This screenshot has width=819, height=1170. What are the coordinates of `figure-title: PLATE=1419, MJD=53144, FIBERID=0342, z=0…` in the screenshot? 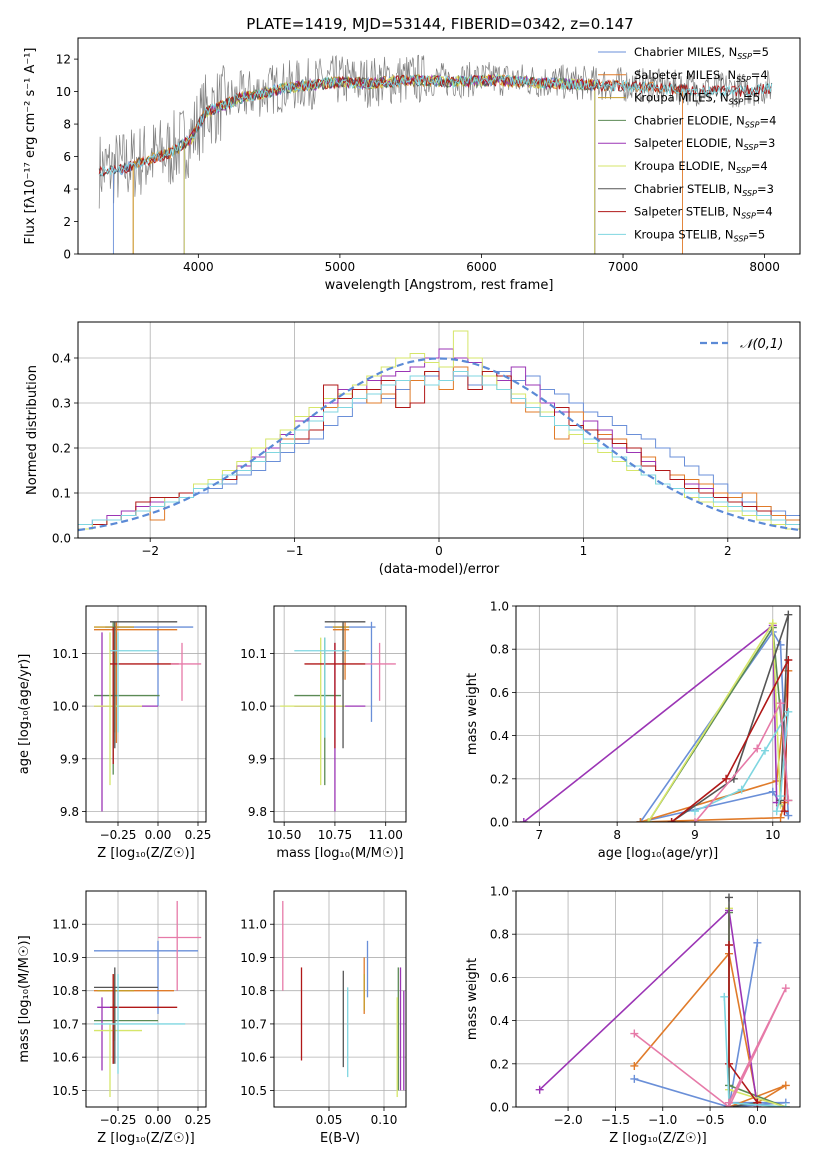 It's located at (439, 24).